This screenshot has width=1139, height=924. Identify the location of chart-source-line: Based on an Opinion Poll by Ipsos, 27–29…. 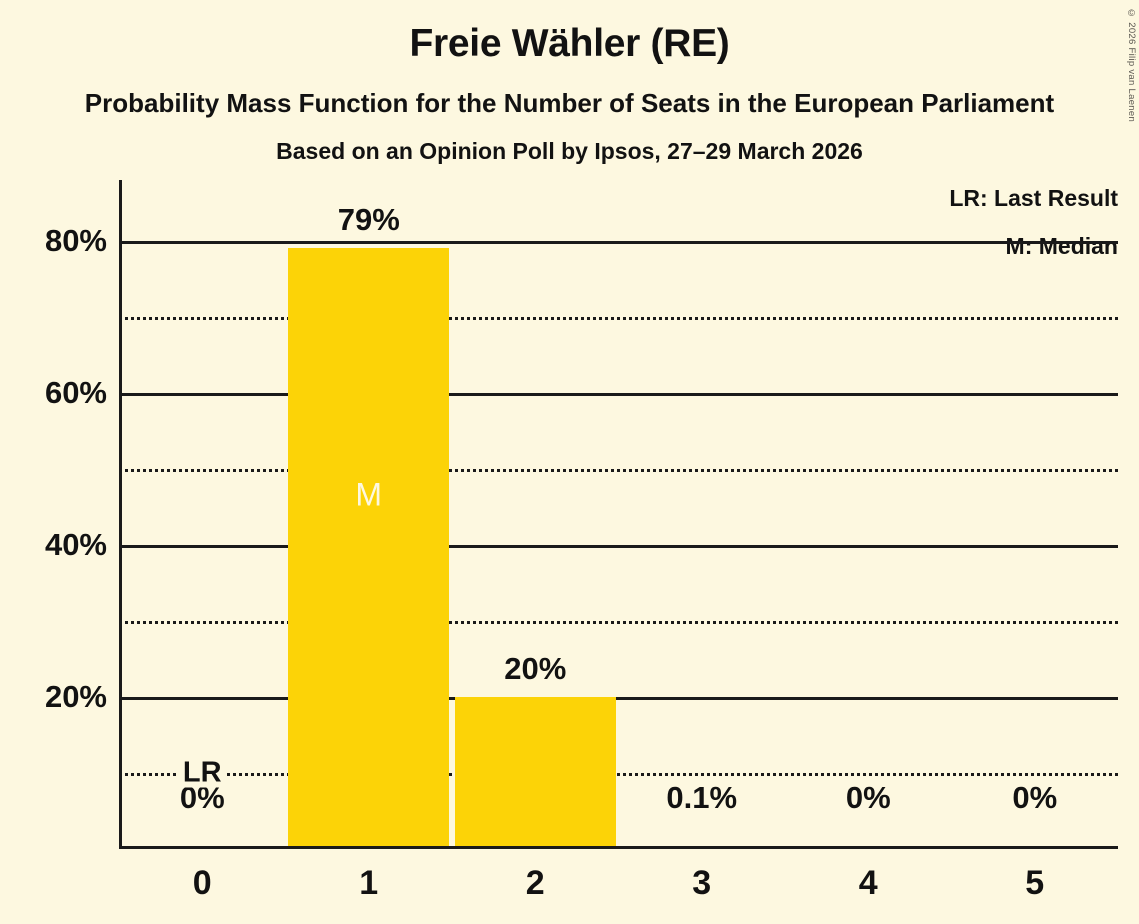
(569, 151).